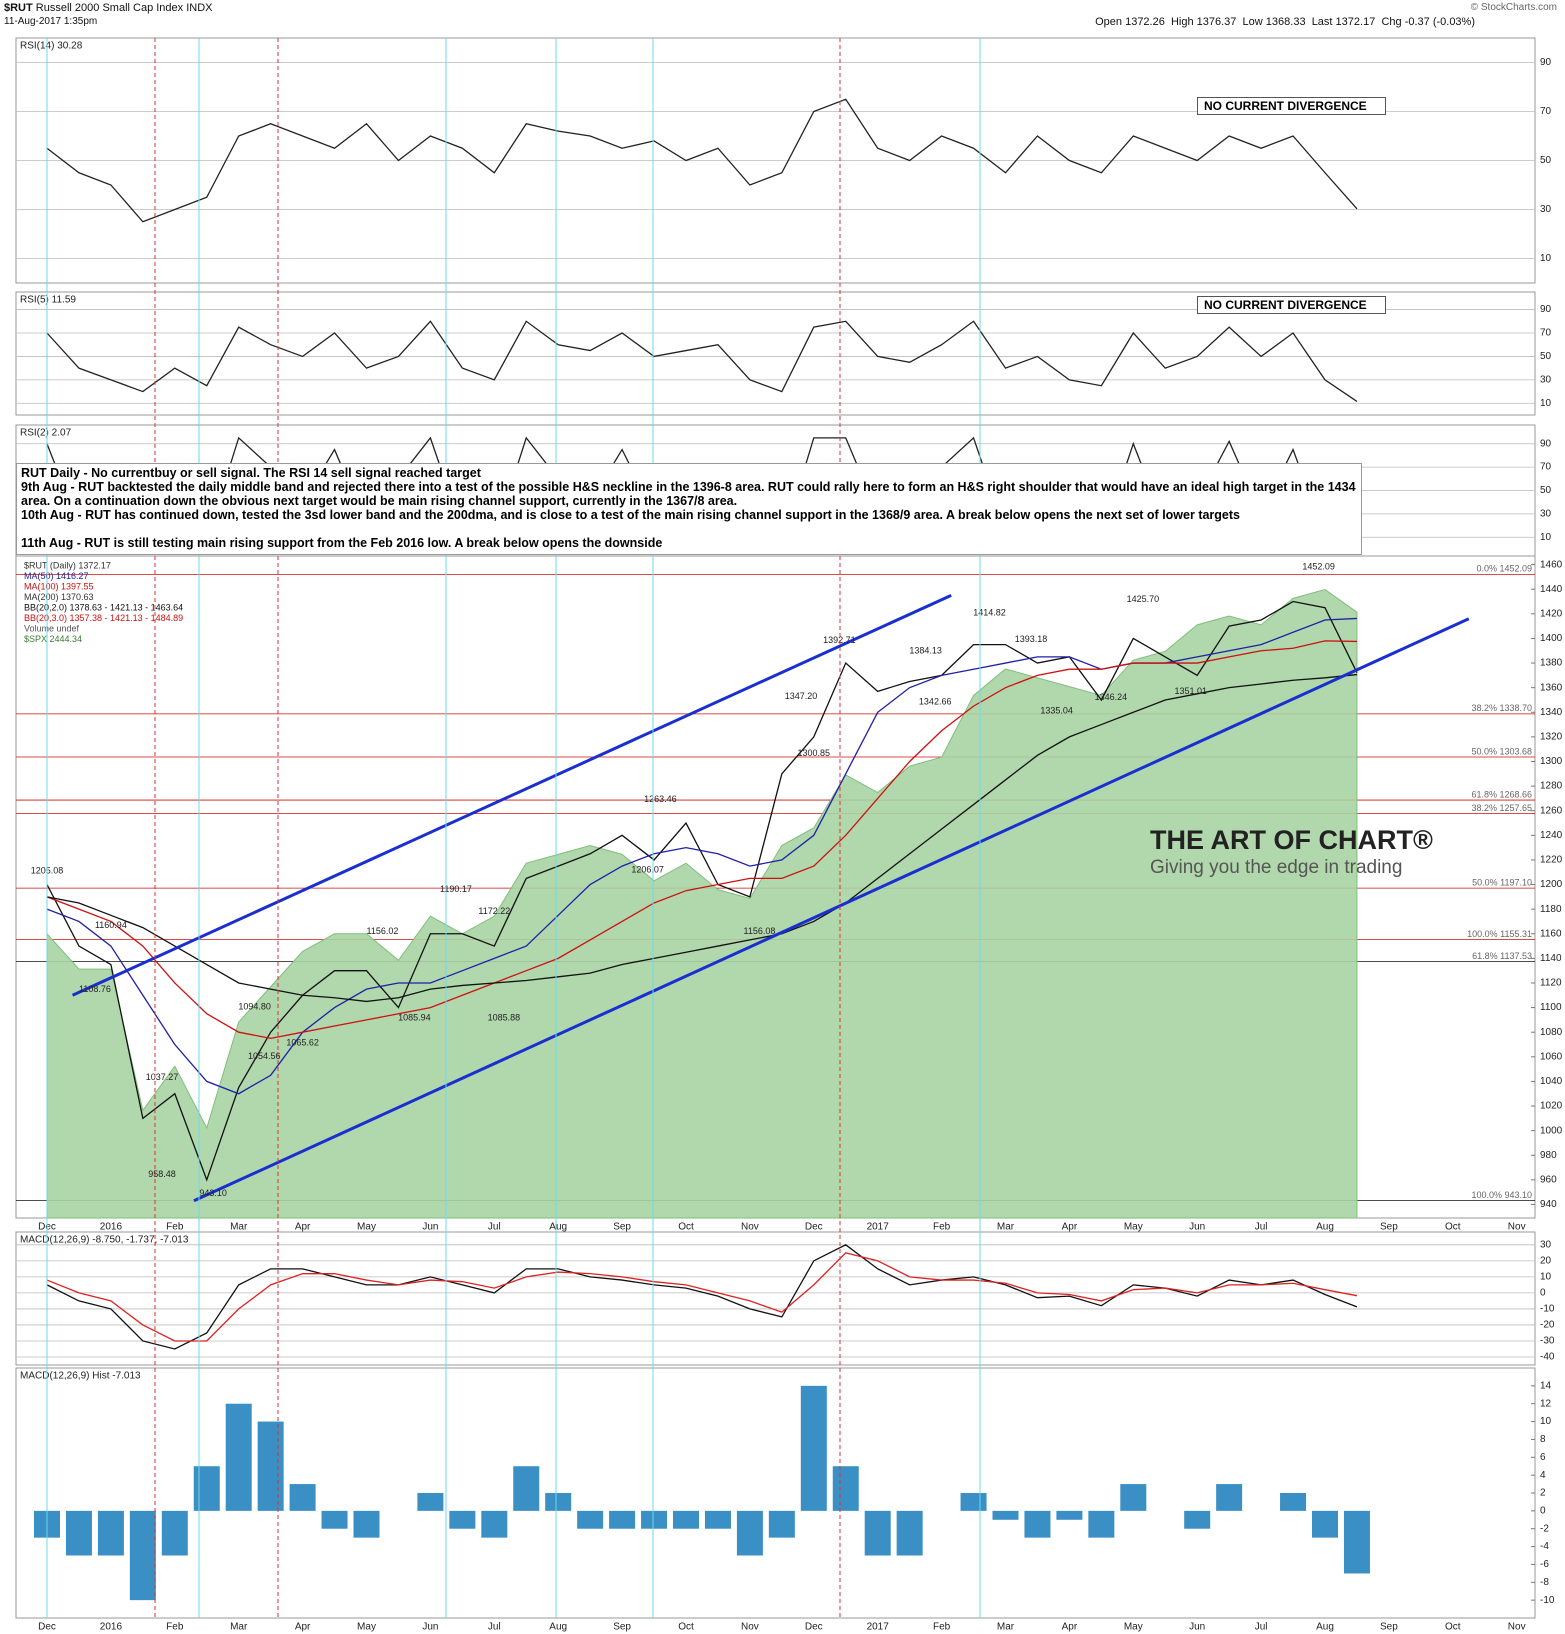 The height and width of the screenshot is (1634, 1565). I want to click on quote-label: Chg, so click(1391, 22).